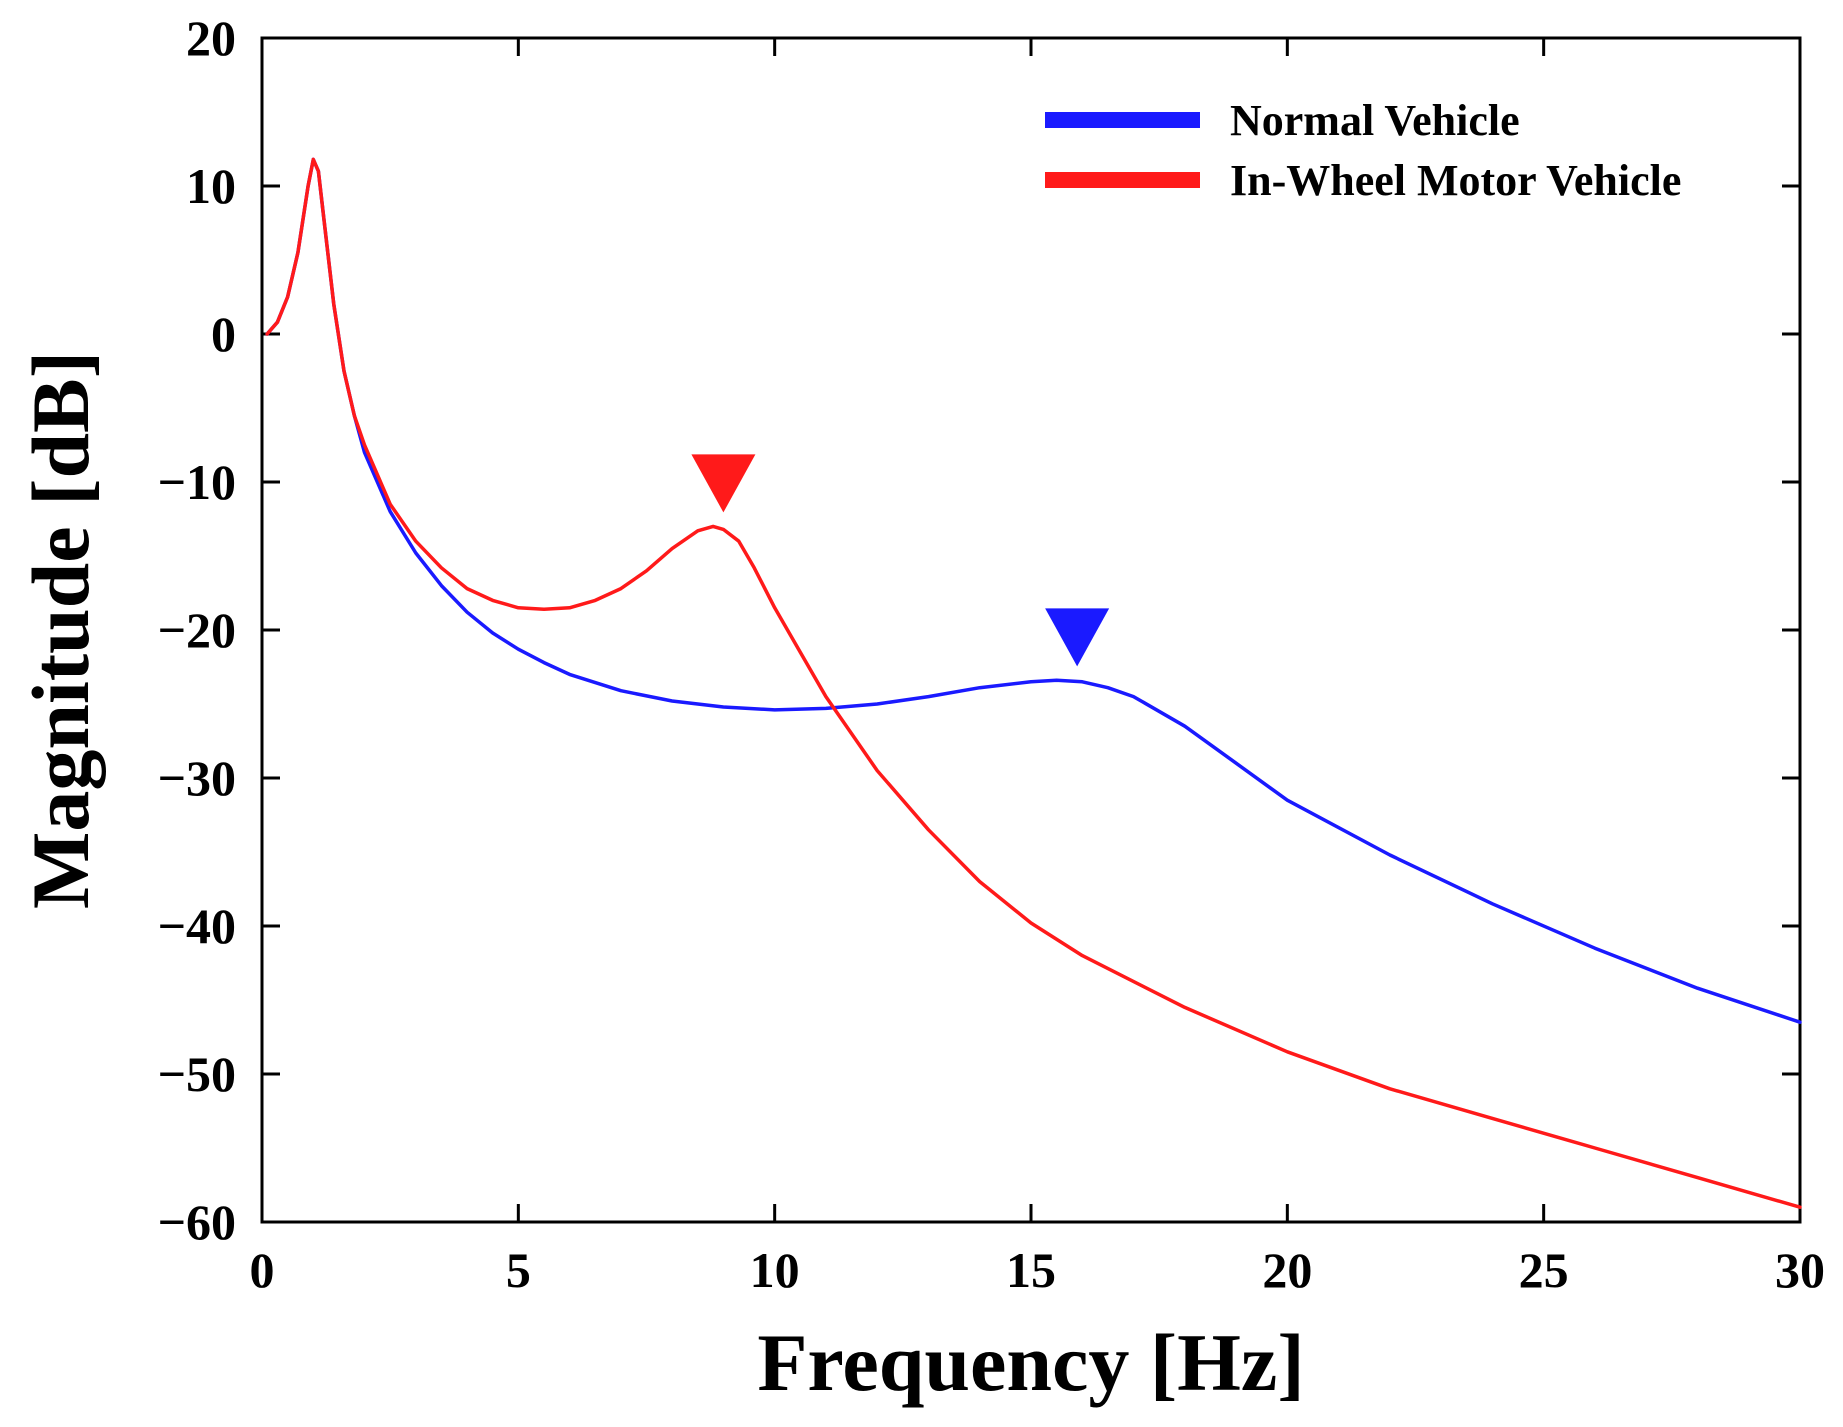 This screenshot has width=1843, height=1427. I want to click on y-axis-title: Magnitude [dB], so click(60, 630).